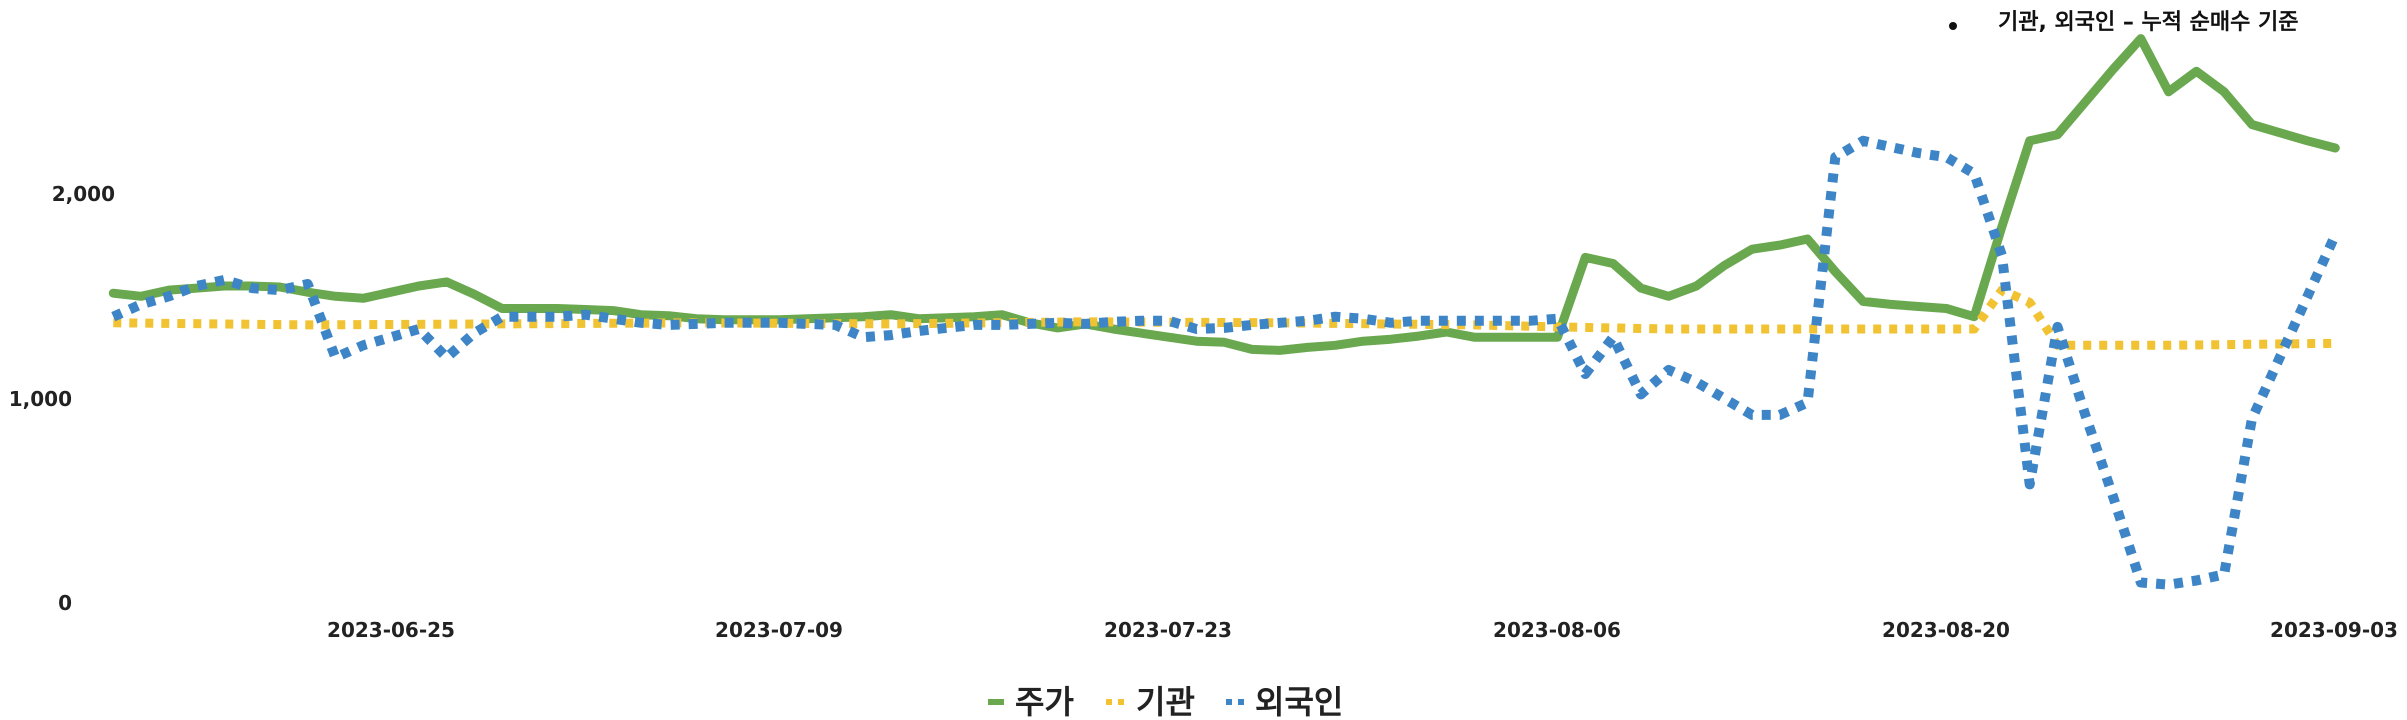  What do you see at coordinates (391, 630) in the screenshot?
I see `x-tick-label: 2023-06-25` at bounding box center [391, 630].